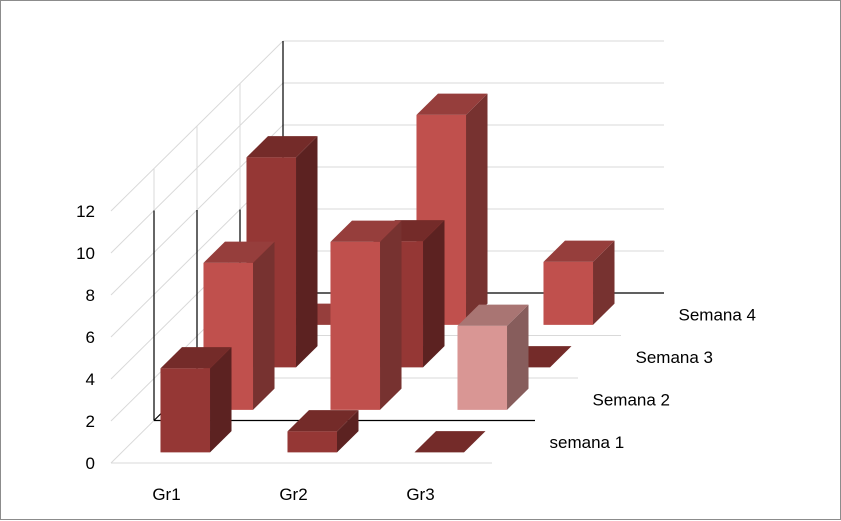  Describe the element at coordinates (293, 494) in the screenshot. I see `category-label: Gr2` at that location.